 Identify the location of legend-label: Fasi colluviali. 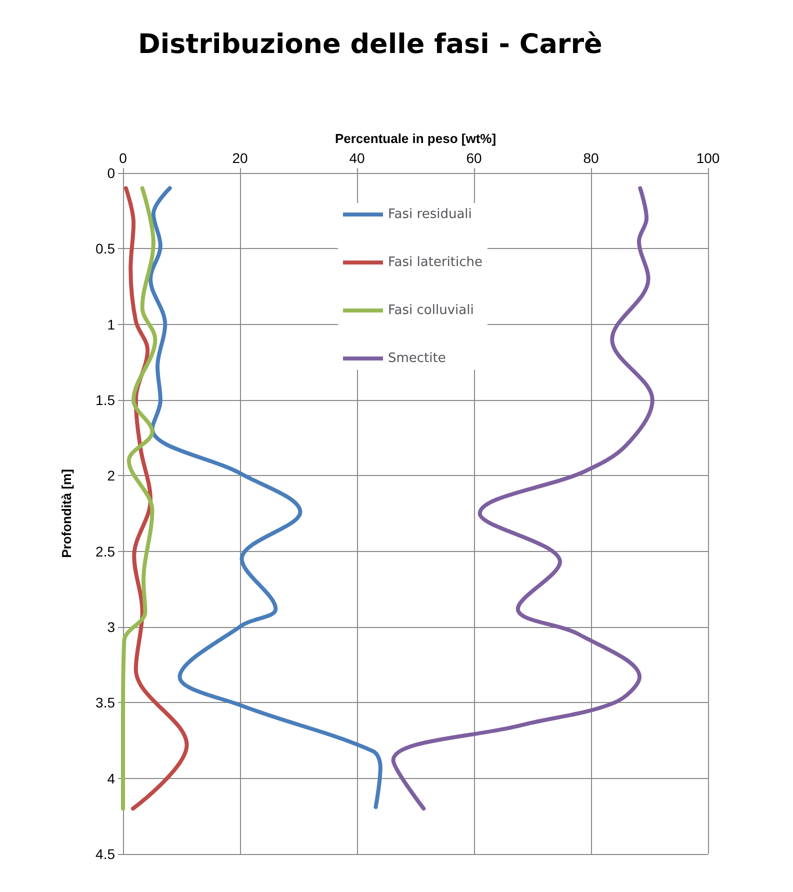
(431, 310).